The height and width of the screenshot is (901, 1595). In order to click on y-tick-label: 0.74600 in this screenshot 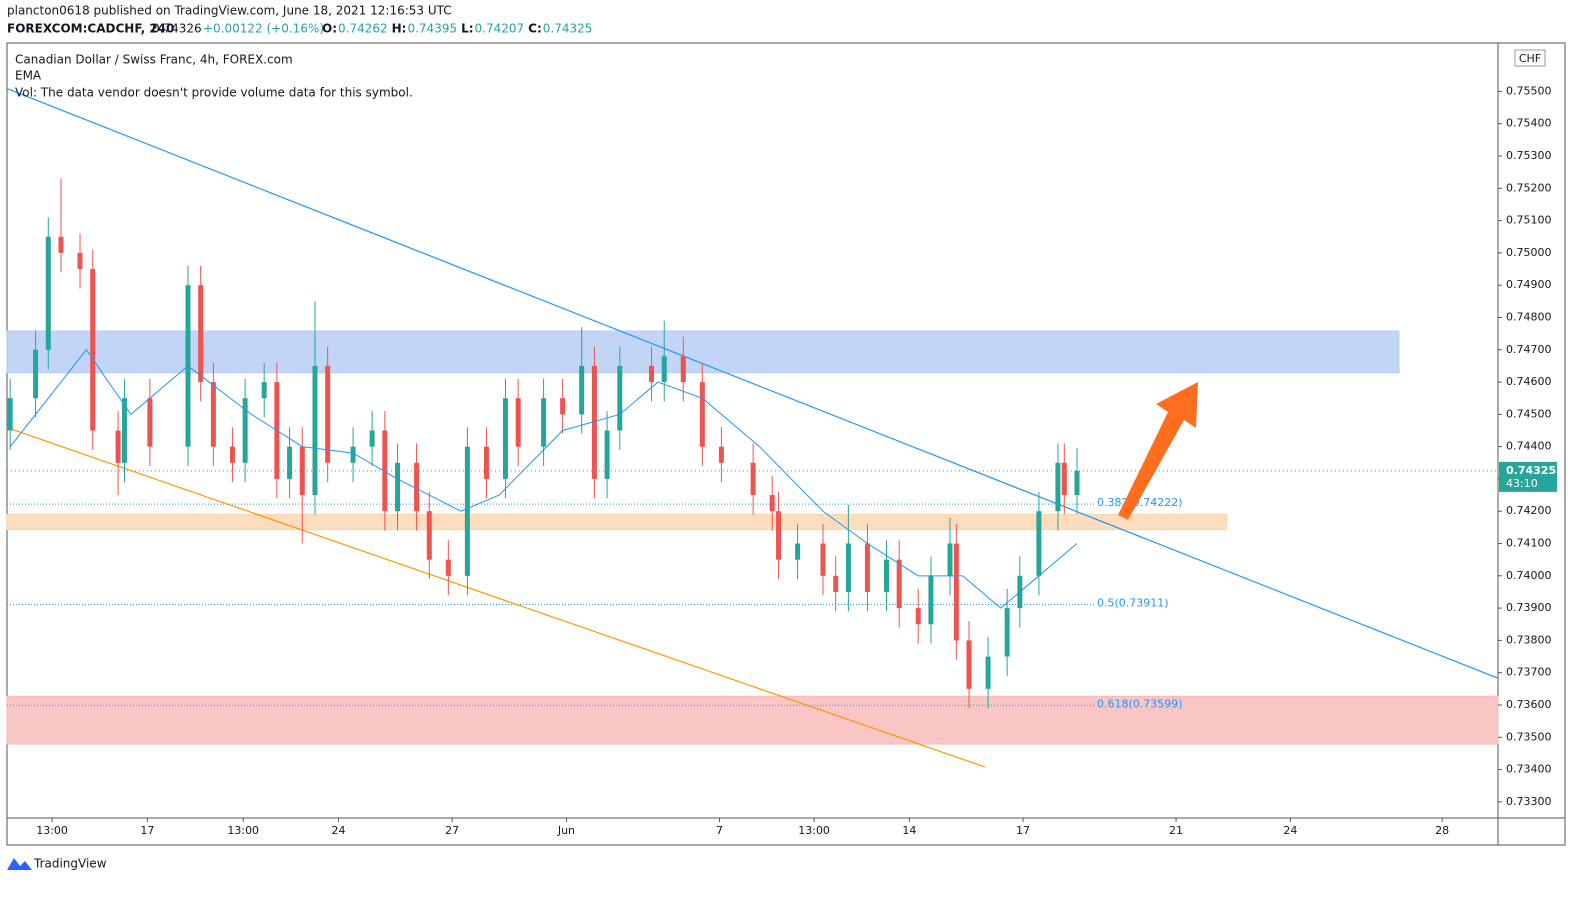, I will do `click(1529, 381)`.